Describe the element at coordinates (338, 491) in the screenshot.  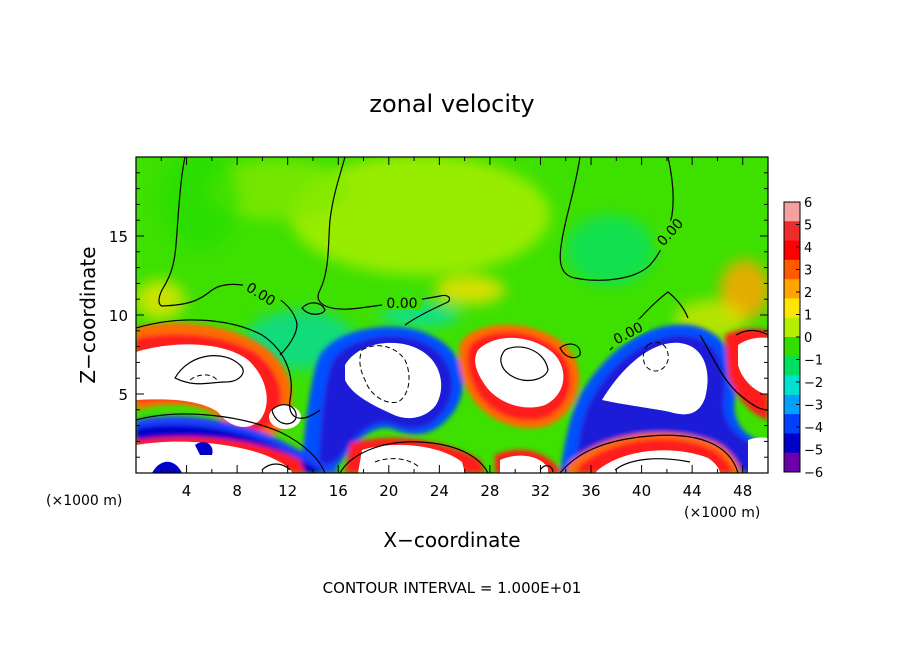
I see `x-tick-label: 16` at that location.